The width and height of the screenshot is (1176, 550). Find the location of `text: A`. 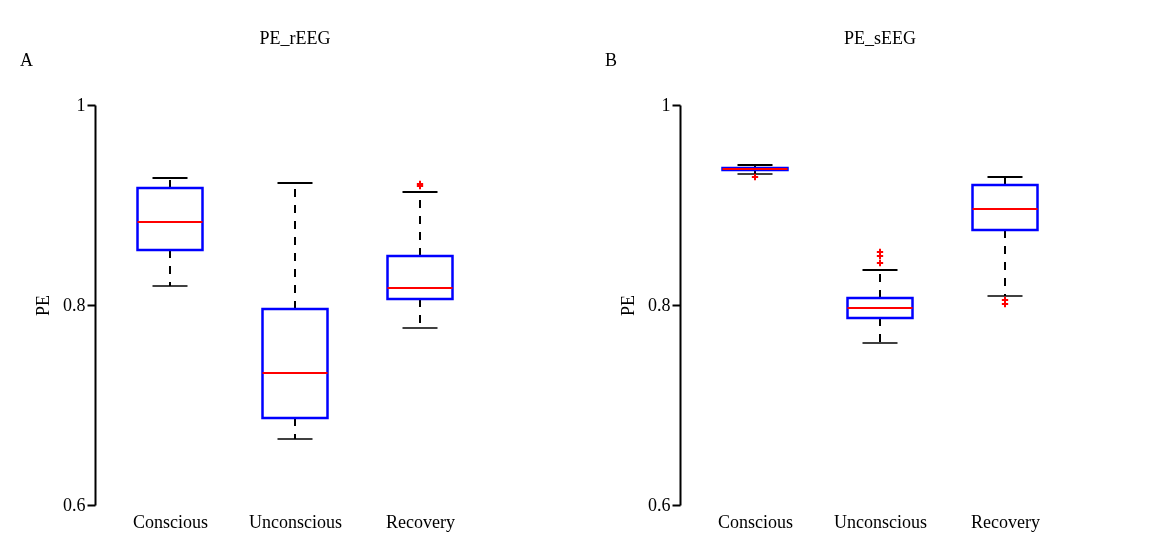

text: A is located at coordinates (26, 60).